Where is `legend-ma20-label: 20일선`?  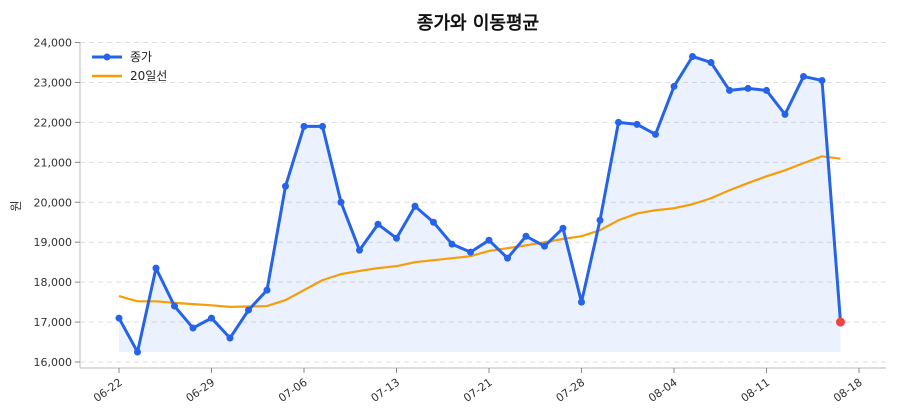
legend-ma20-label: 20일선 is located at coordinates (148, 76).